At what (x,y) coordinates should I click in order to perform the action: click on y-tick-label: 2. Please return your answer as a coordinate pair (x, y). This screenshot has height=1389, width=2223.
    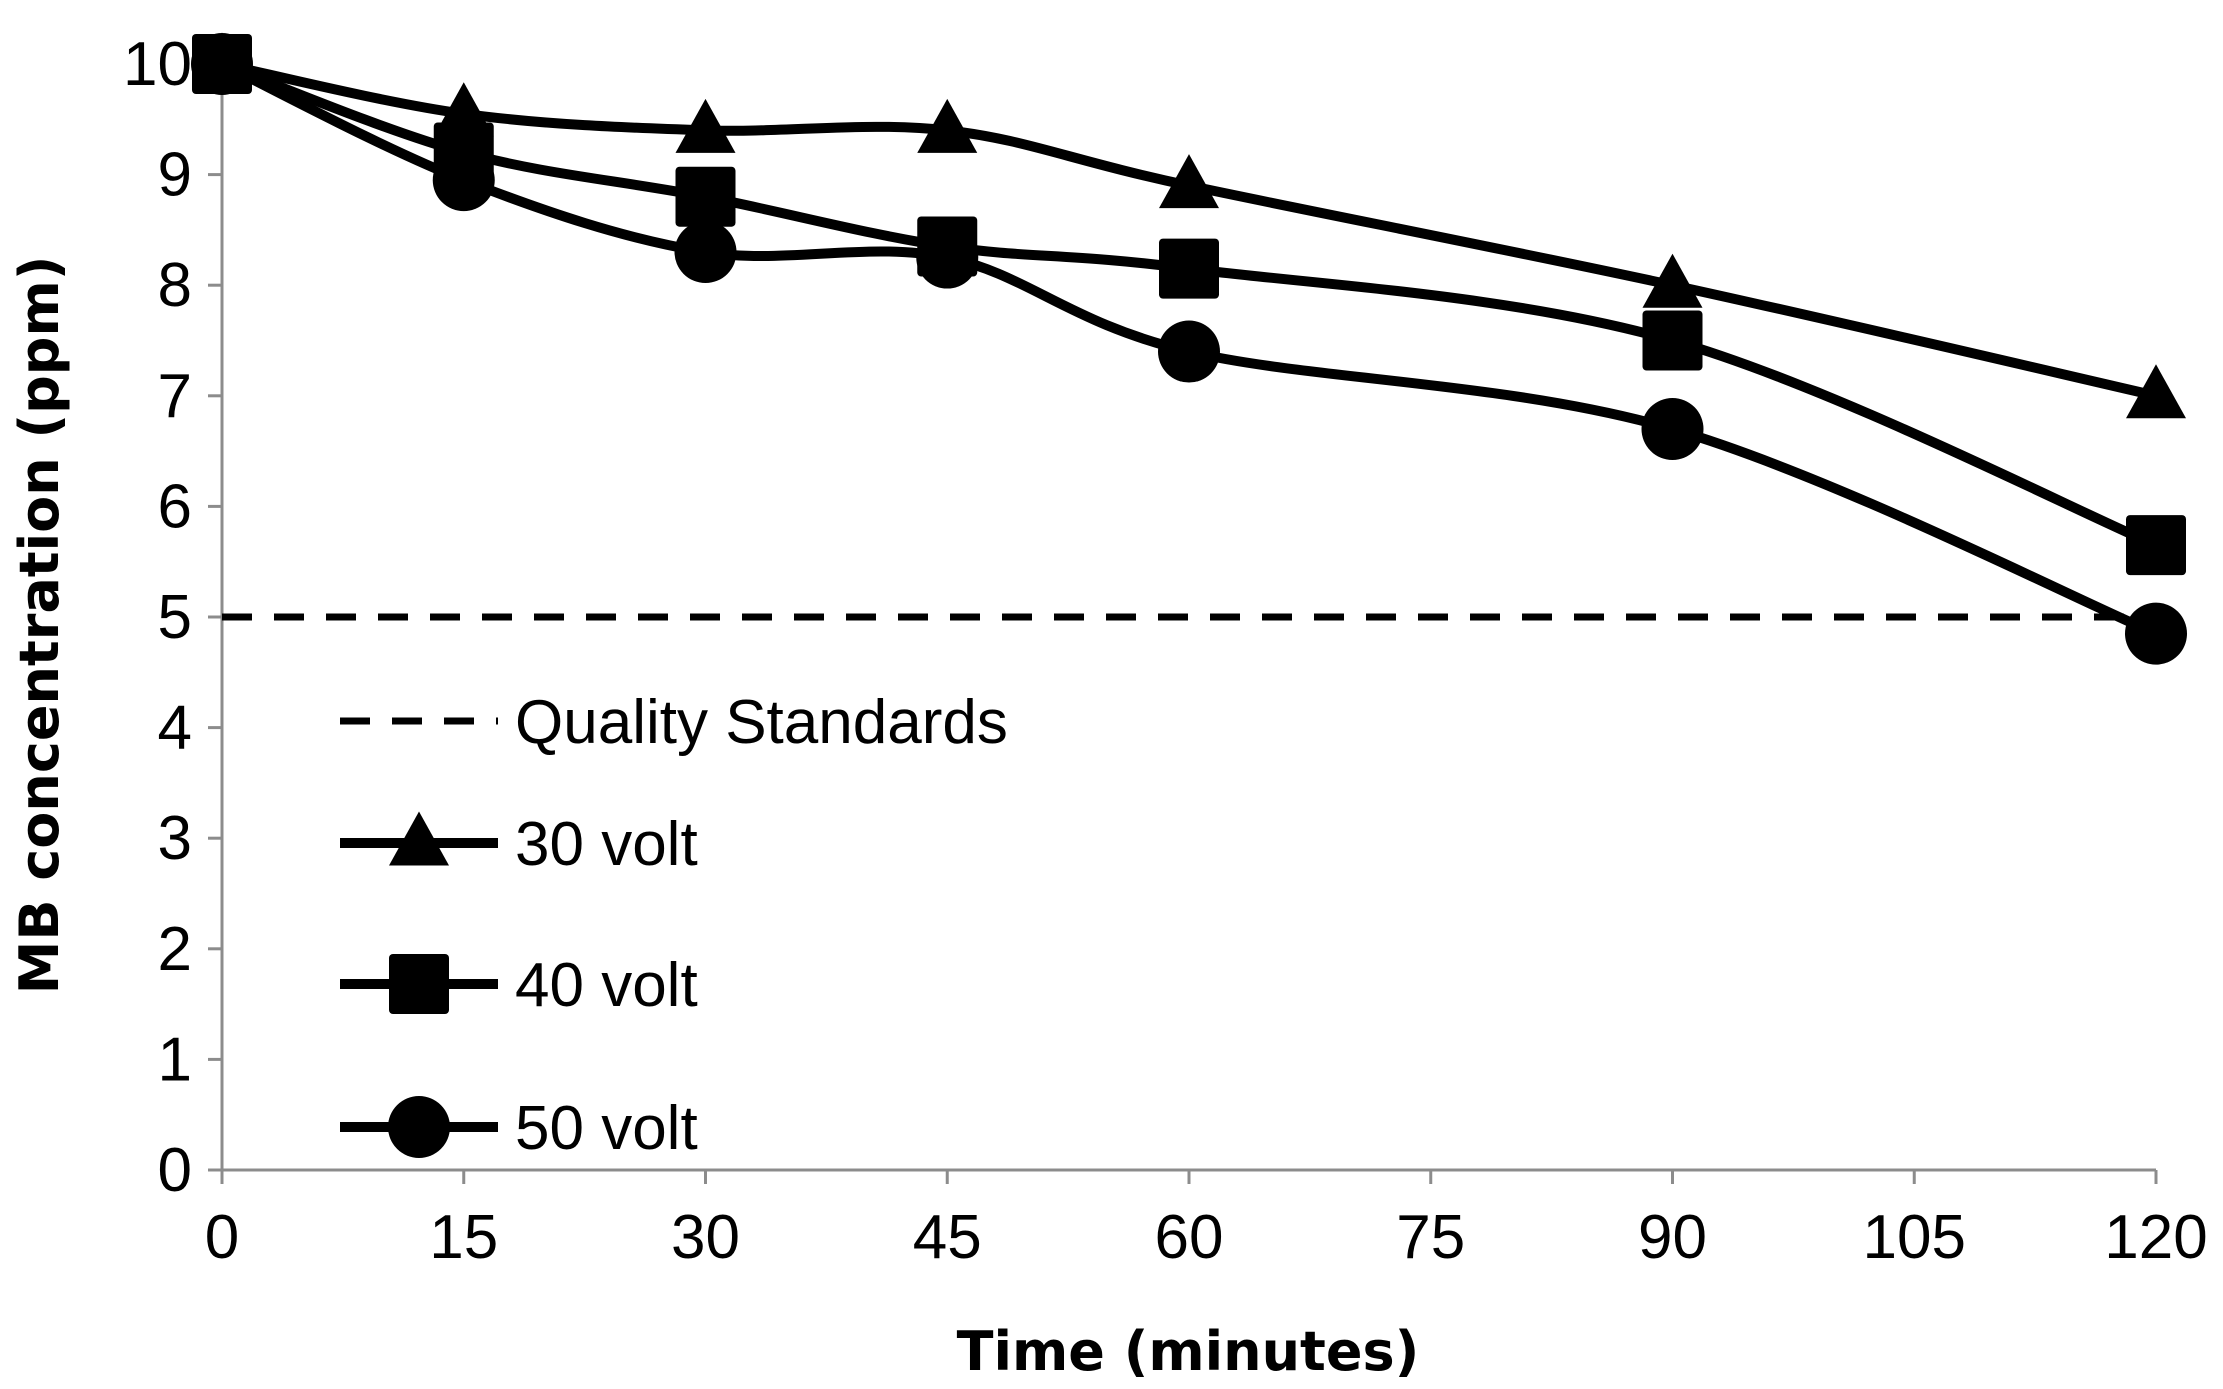
    Looking at the image, I should click on (175, 949).